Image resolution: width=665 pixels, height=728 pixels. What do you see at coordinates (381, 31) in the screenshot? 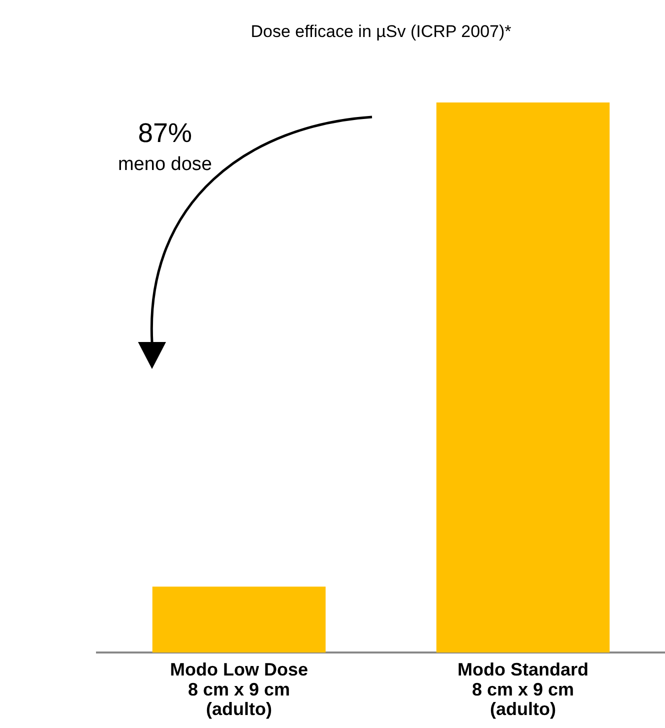
I see `chart-title: Dose efficace in µSv (ICRP 2007)*` at bounding box center [381, 31].